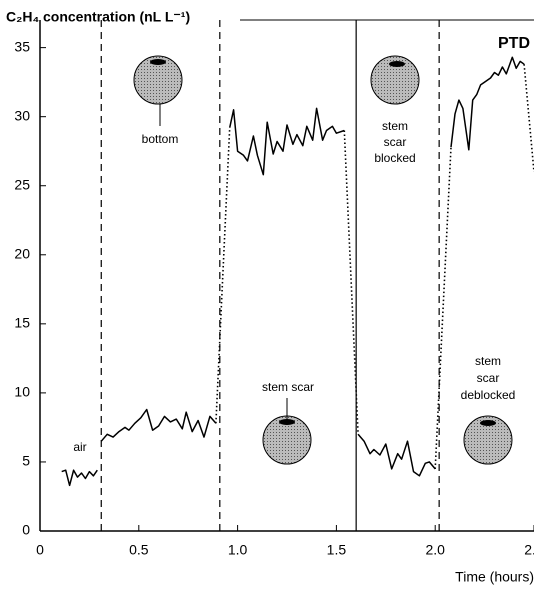  Describe the element at coordinates (26, 461) in the screenshot. I see `y-tick-label: 5` at that location.